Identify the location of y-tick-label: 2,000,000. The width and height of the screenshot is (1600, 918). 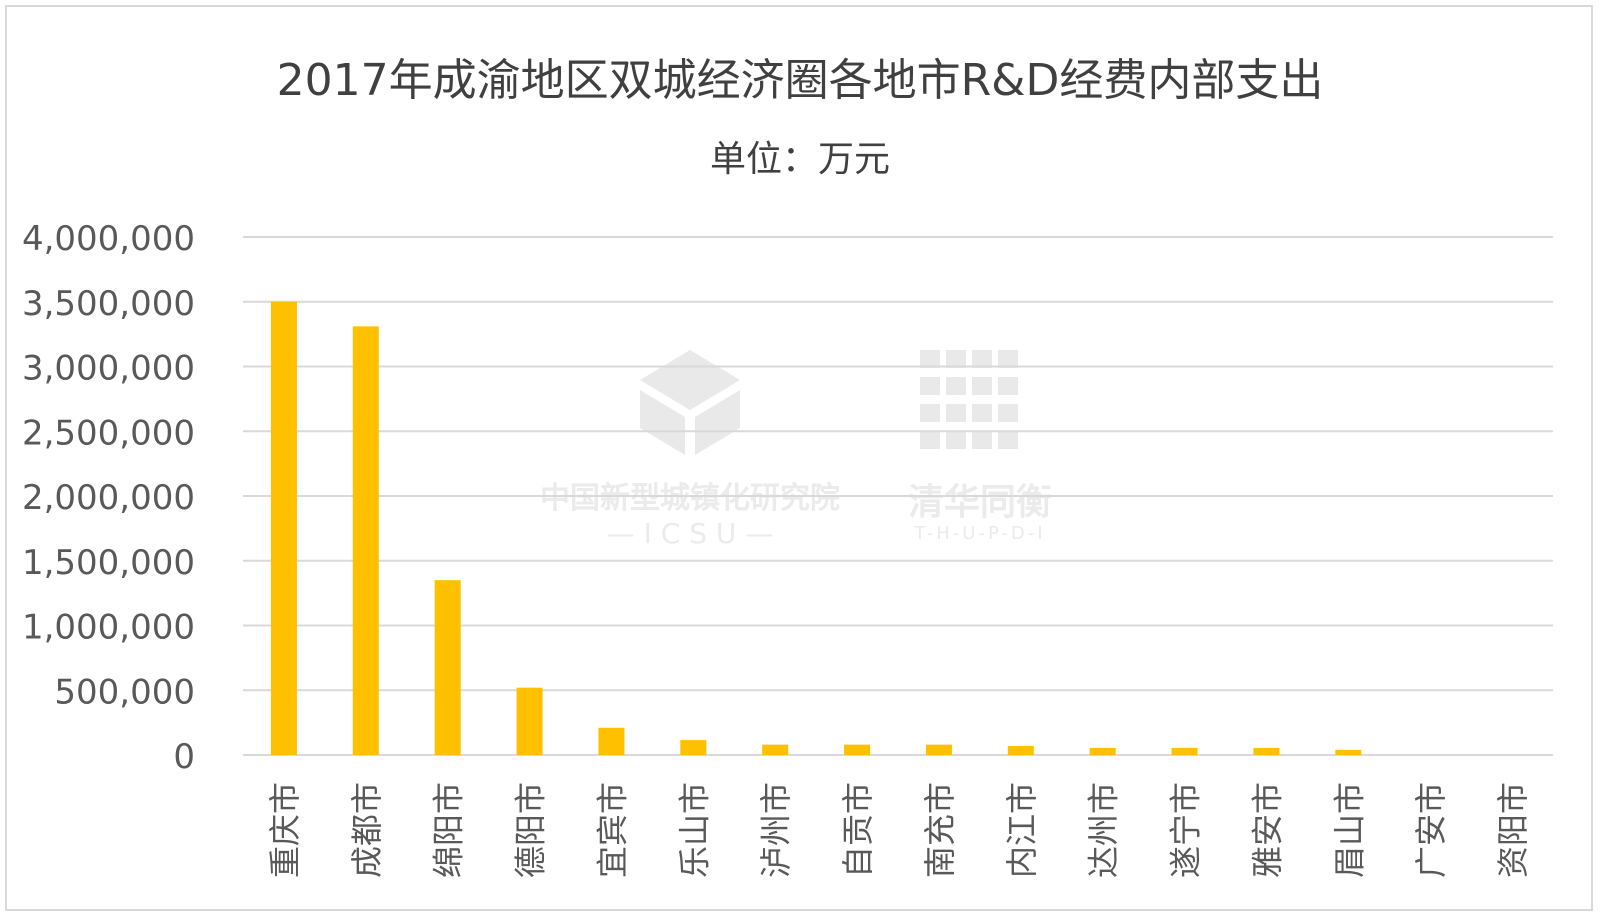
(108, 498).